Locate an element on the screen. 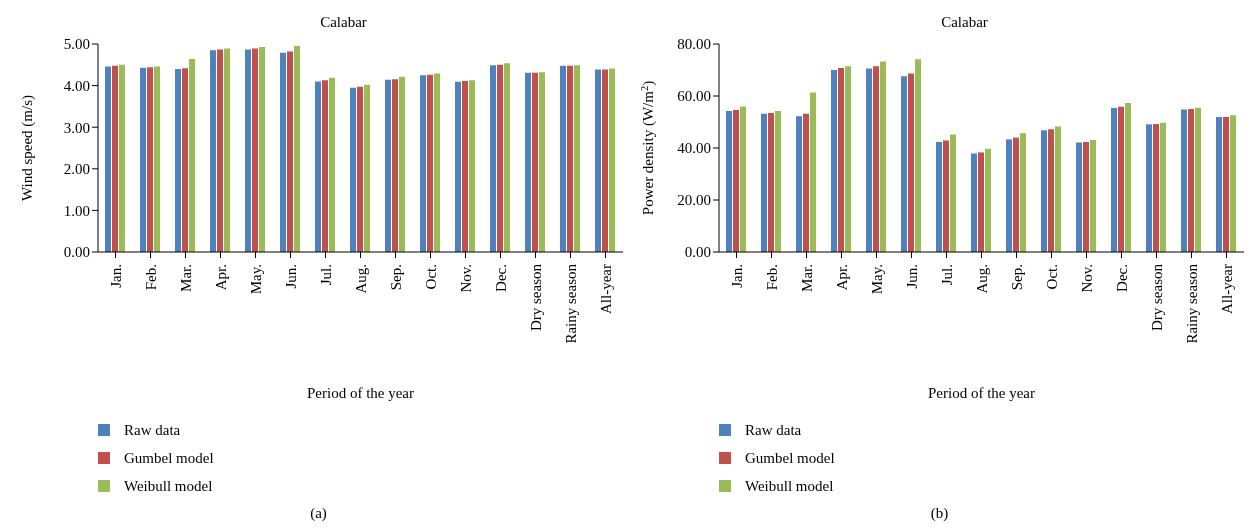 This screenshot has width=1258, height=529. x-tick-label: Apr. is located at coordinates (841, 277).